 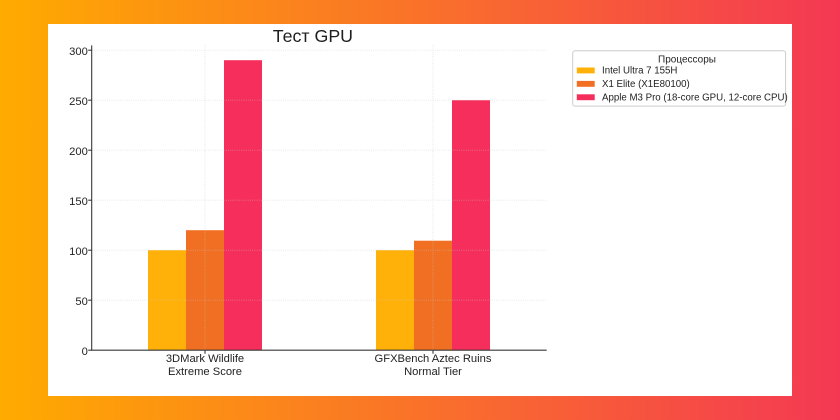 What do you see at coordinates (639, 71) in the screenshot?
I see `svg-text: Intel Ultra 7 155H` at bounding box center [639, 71].